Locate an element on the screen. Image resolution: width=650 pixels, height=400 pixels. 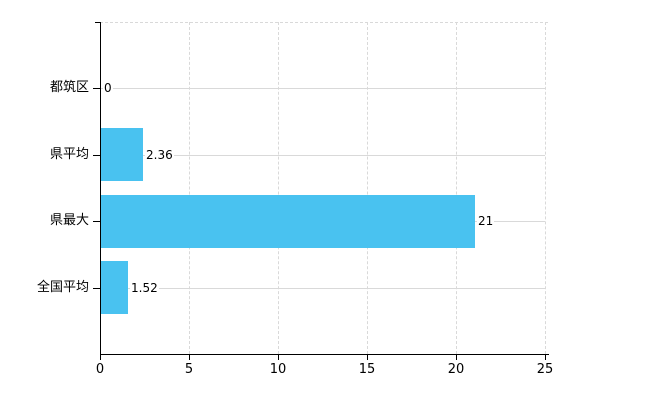
bar-value-label: 0 is located at coordinates (108, 88).